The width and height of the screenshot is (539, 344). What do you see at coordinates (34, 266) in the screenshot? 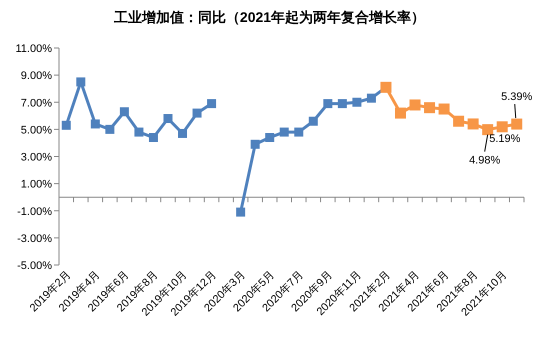
I see `ytick: -5.00%` at bounding box center [34, 266].